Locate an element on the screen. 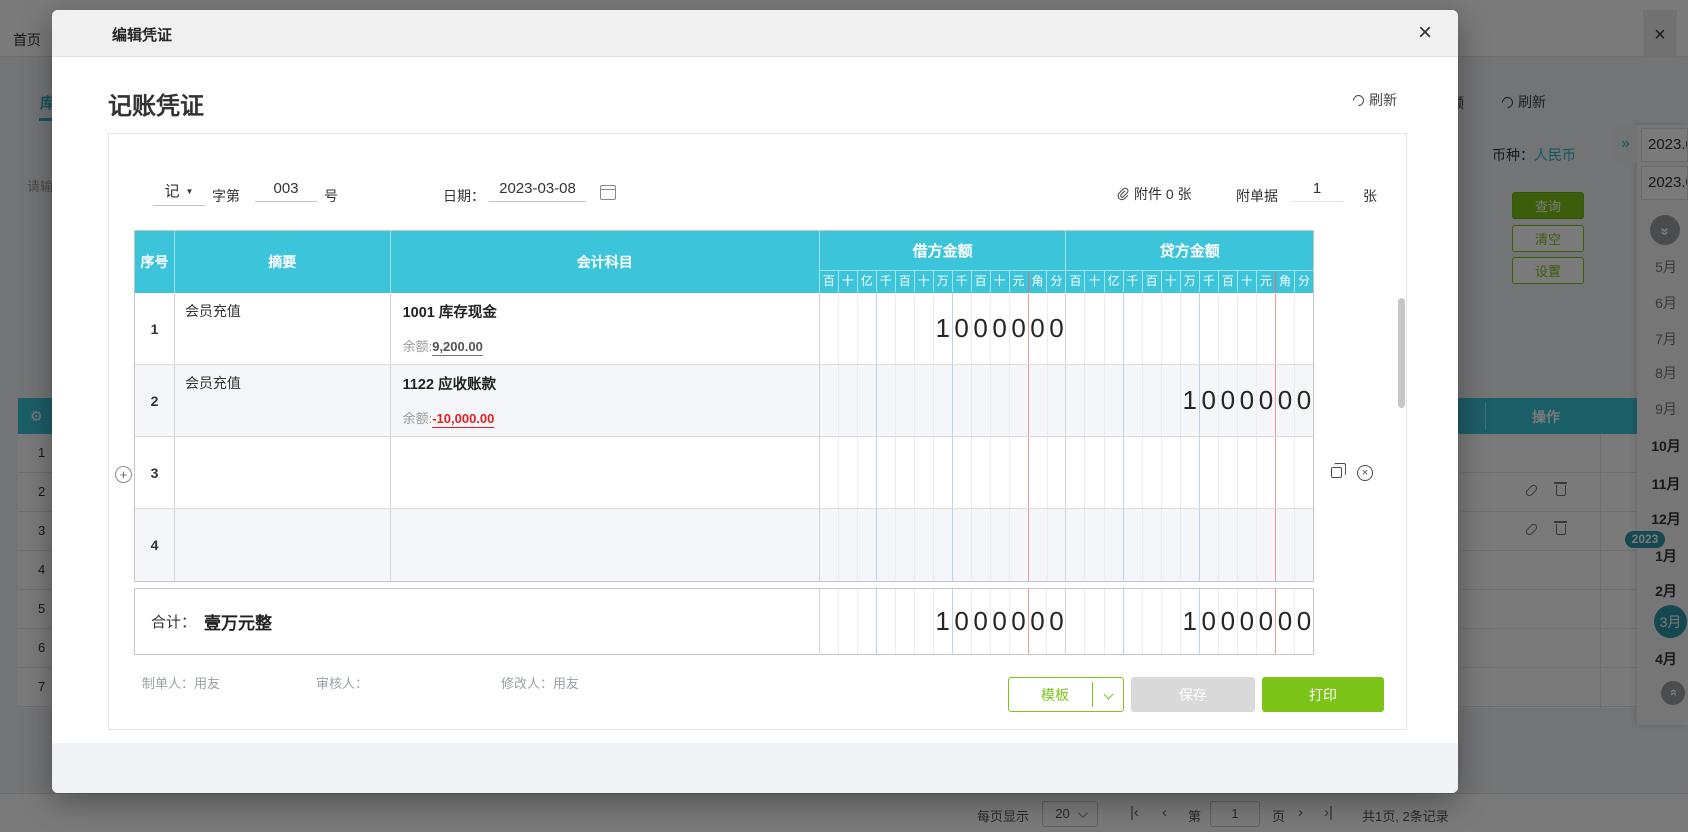 The height and width of the screenshot is (832, 1688). button-divider is located at coordinates (1092, 694).